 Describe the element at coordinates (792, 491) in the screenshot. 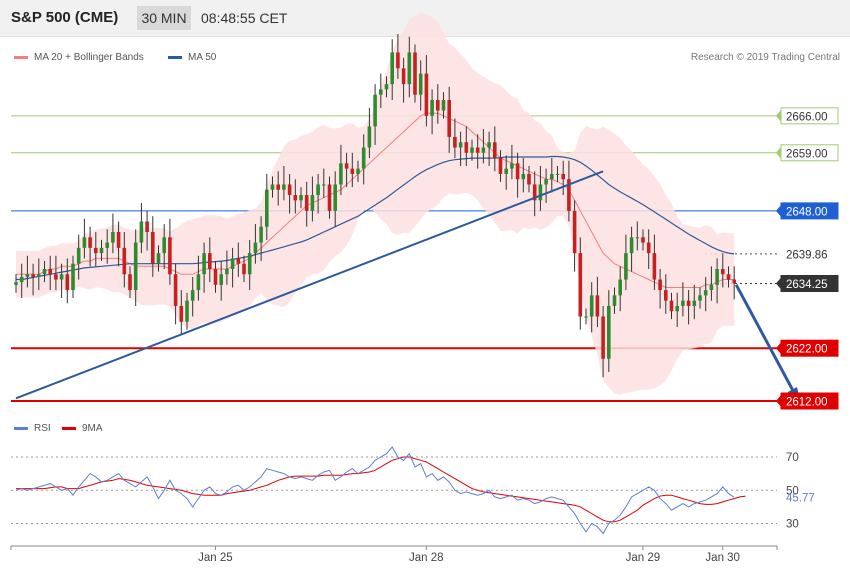

I see `rsi-tick-label: 50` at that location.